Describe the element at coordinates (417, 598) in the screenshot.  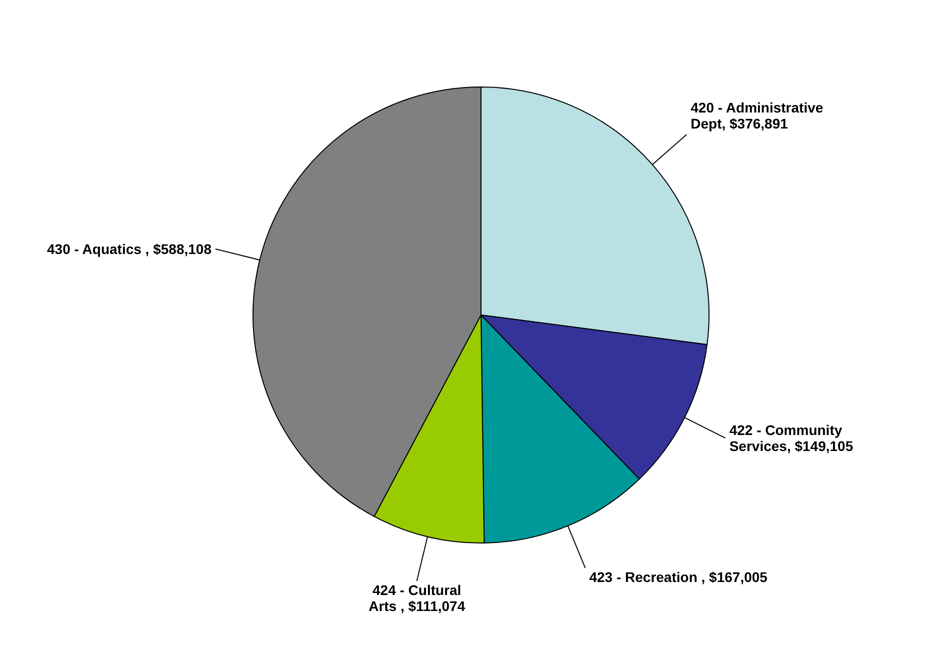
I see `slice-label: 424 - Cultural Arts , $111,074` at that location.